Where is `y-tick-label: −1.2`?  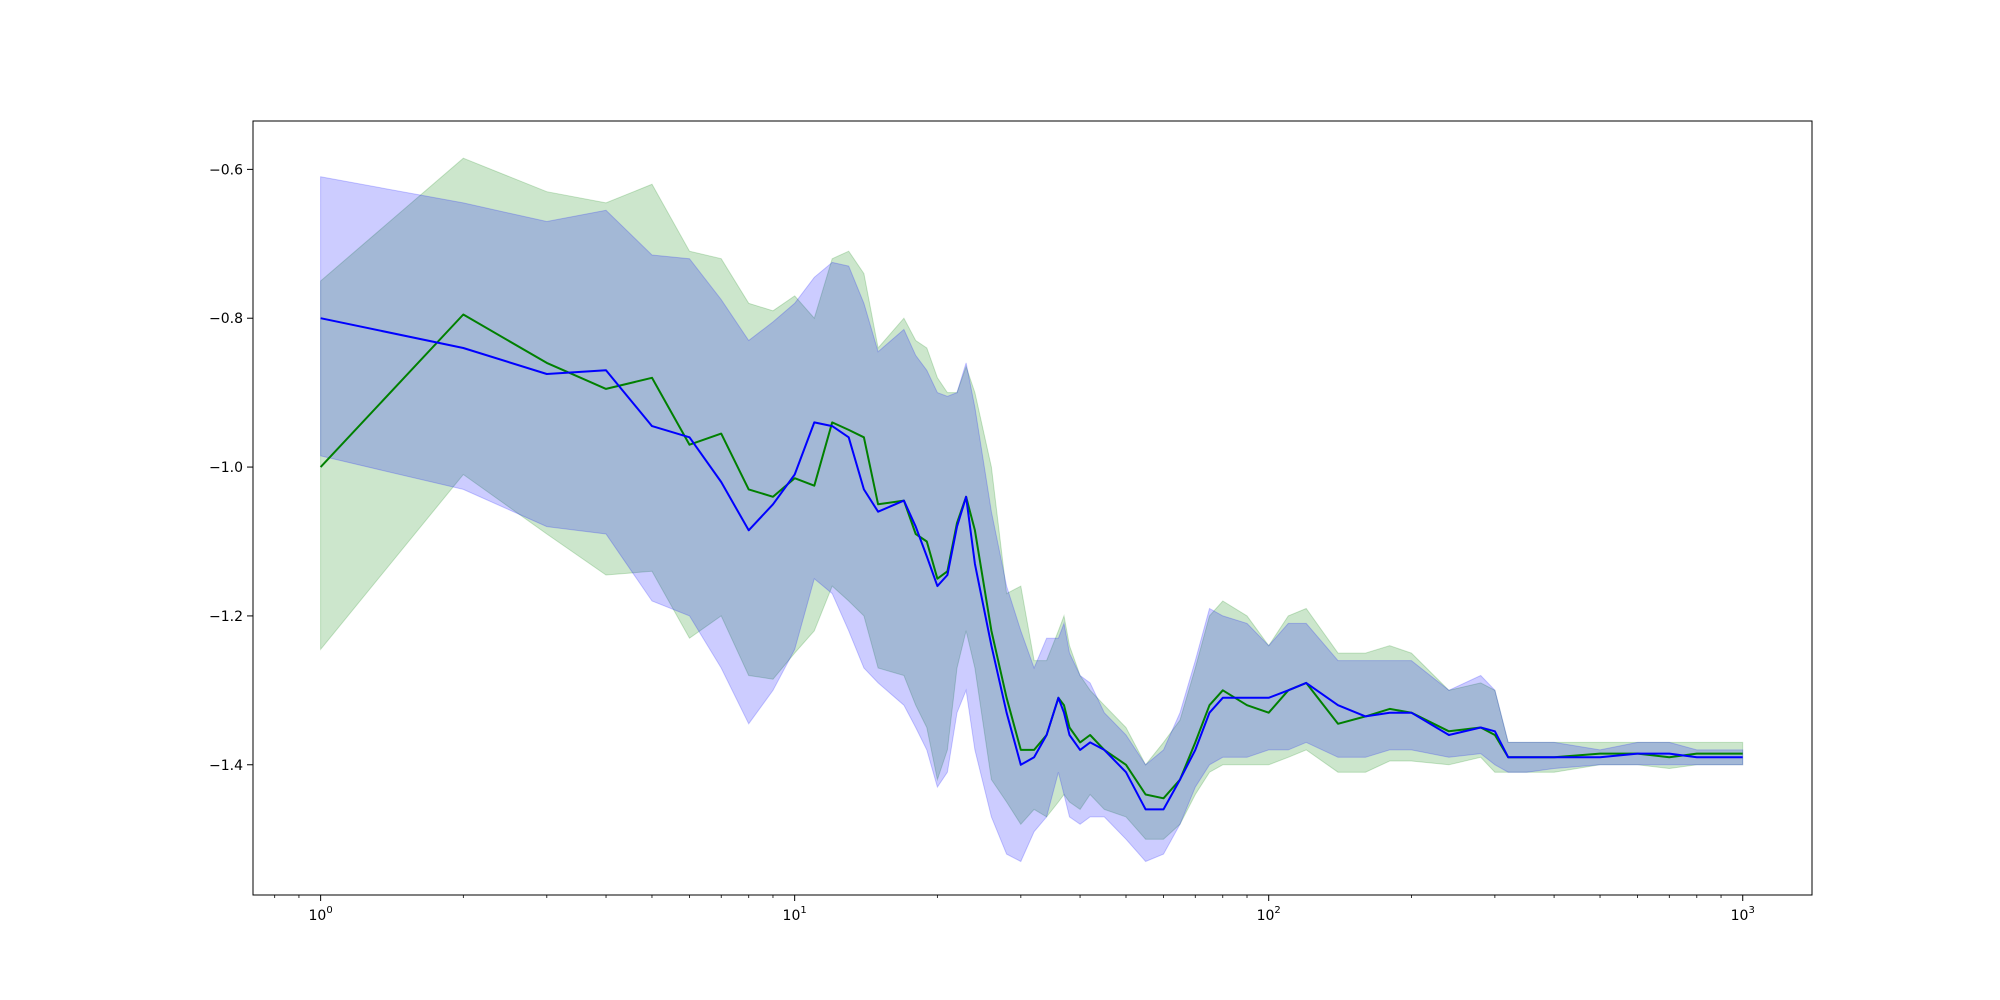 y-tick-label: −1.2 is located at coordinates (226, 617).